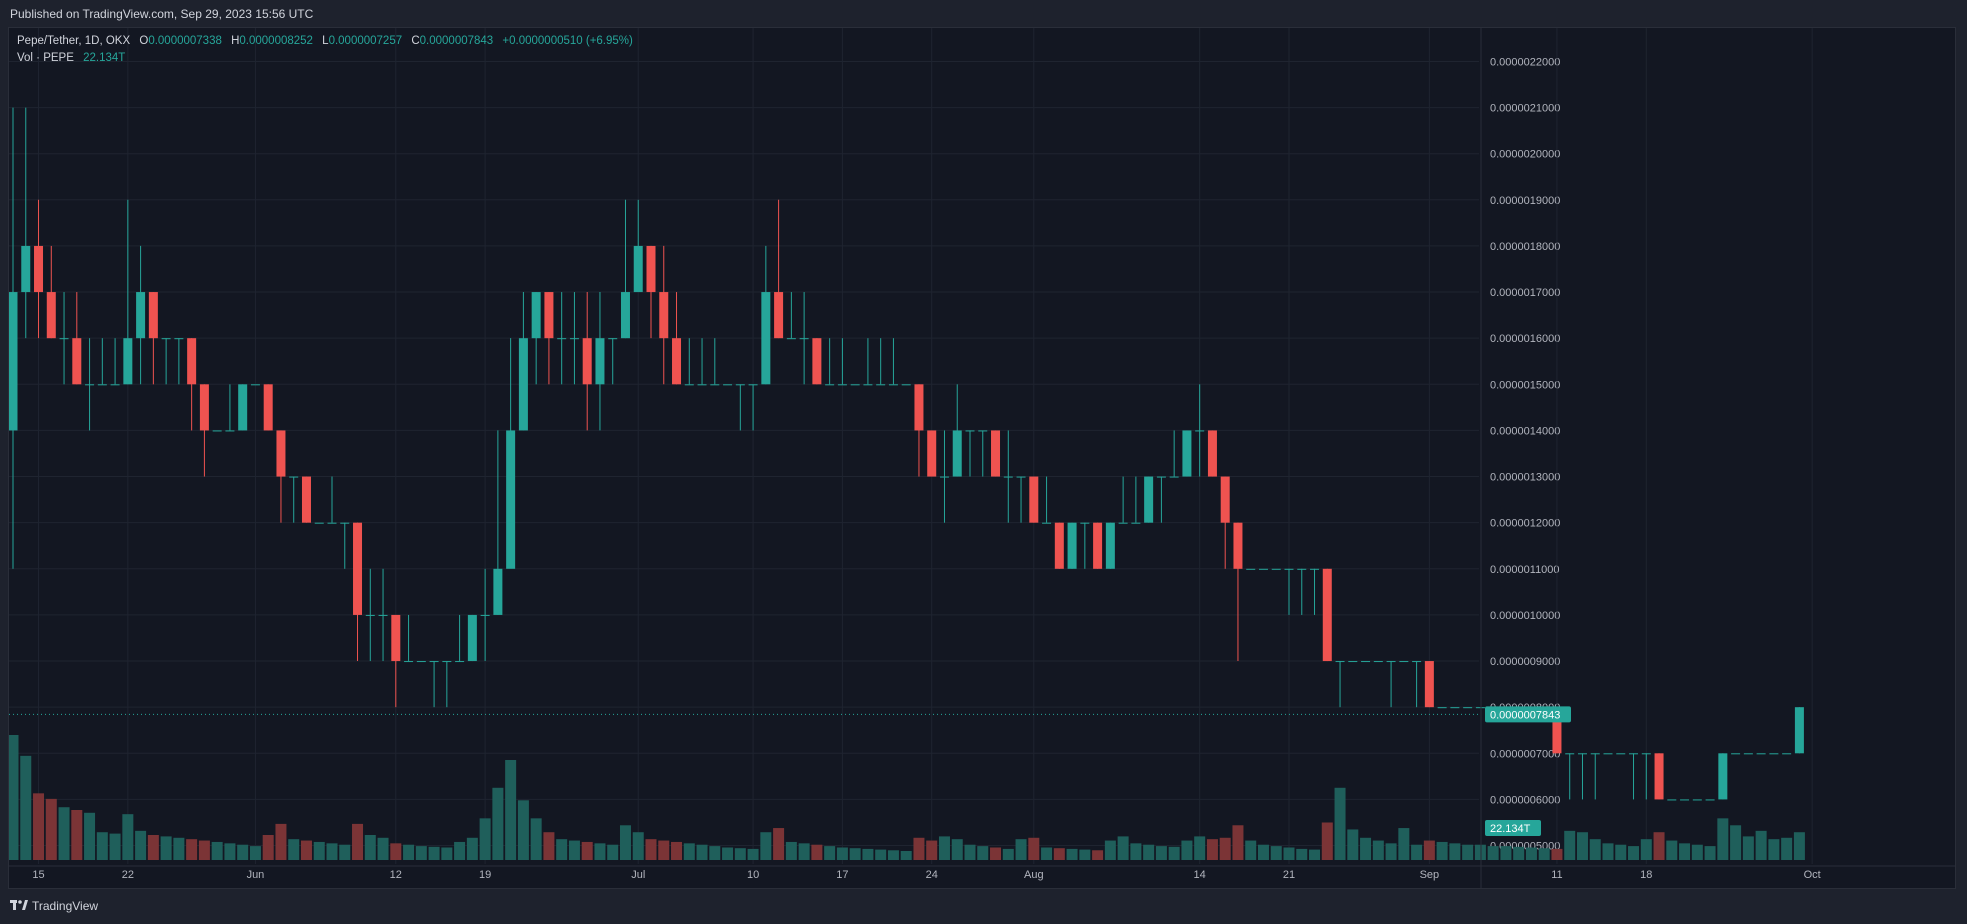  I want to click on volume-label: Vol · PEPE, so click(45, 58).